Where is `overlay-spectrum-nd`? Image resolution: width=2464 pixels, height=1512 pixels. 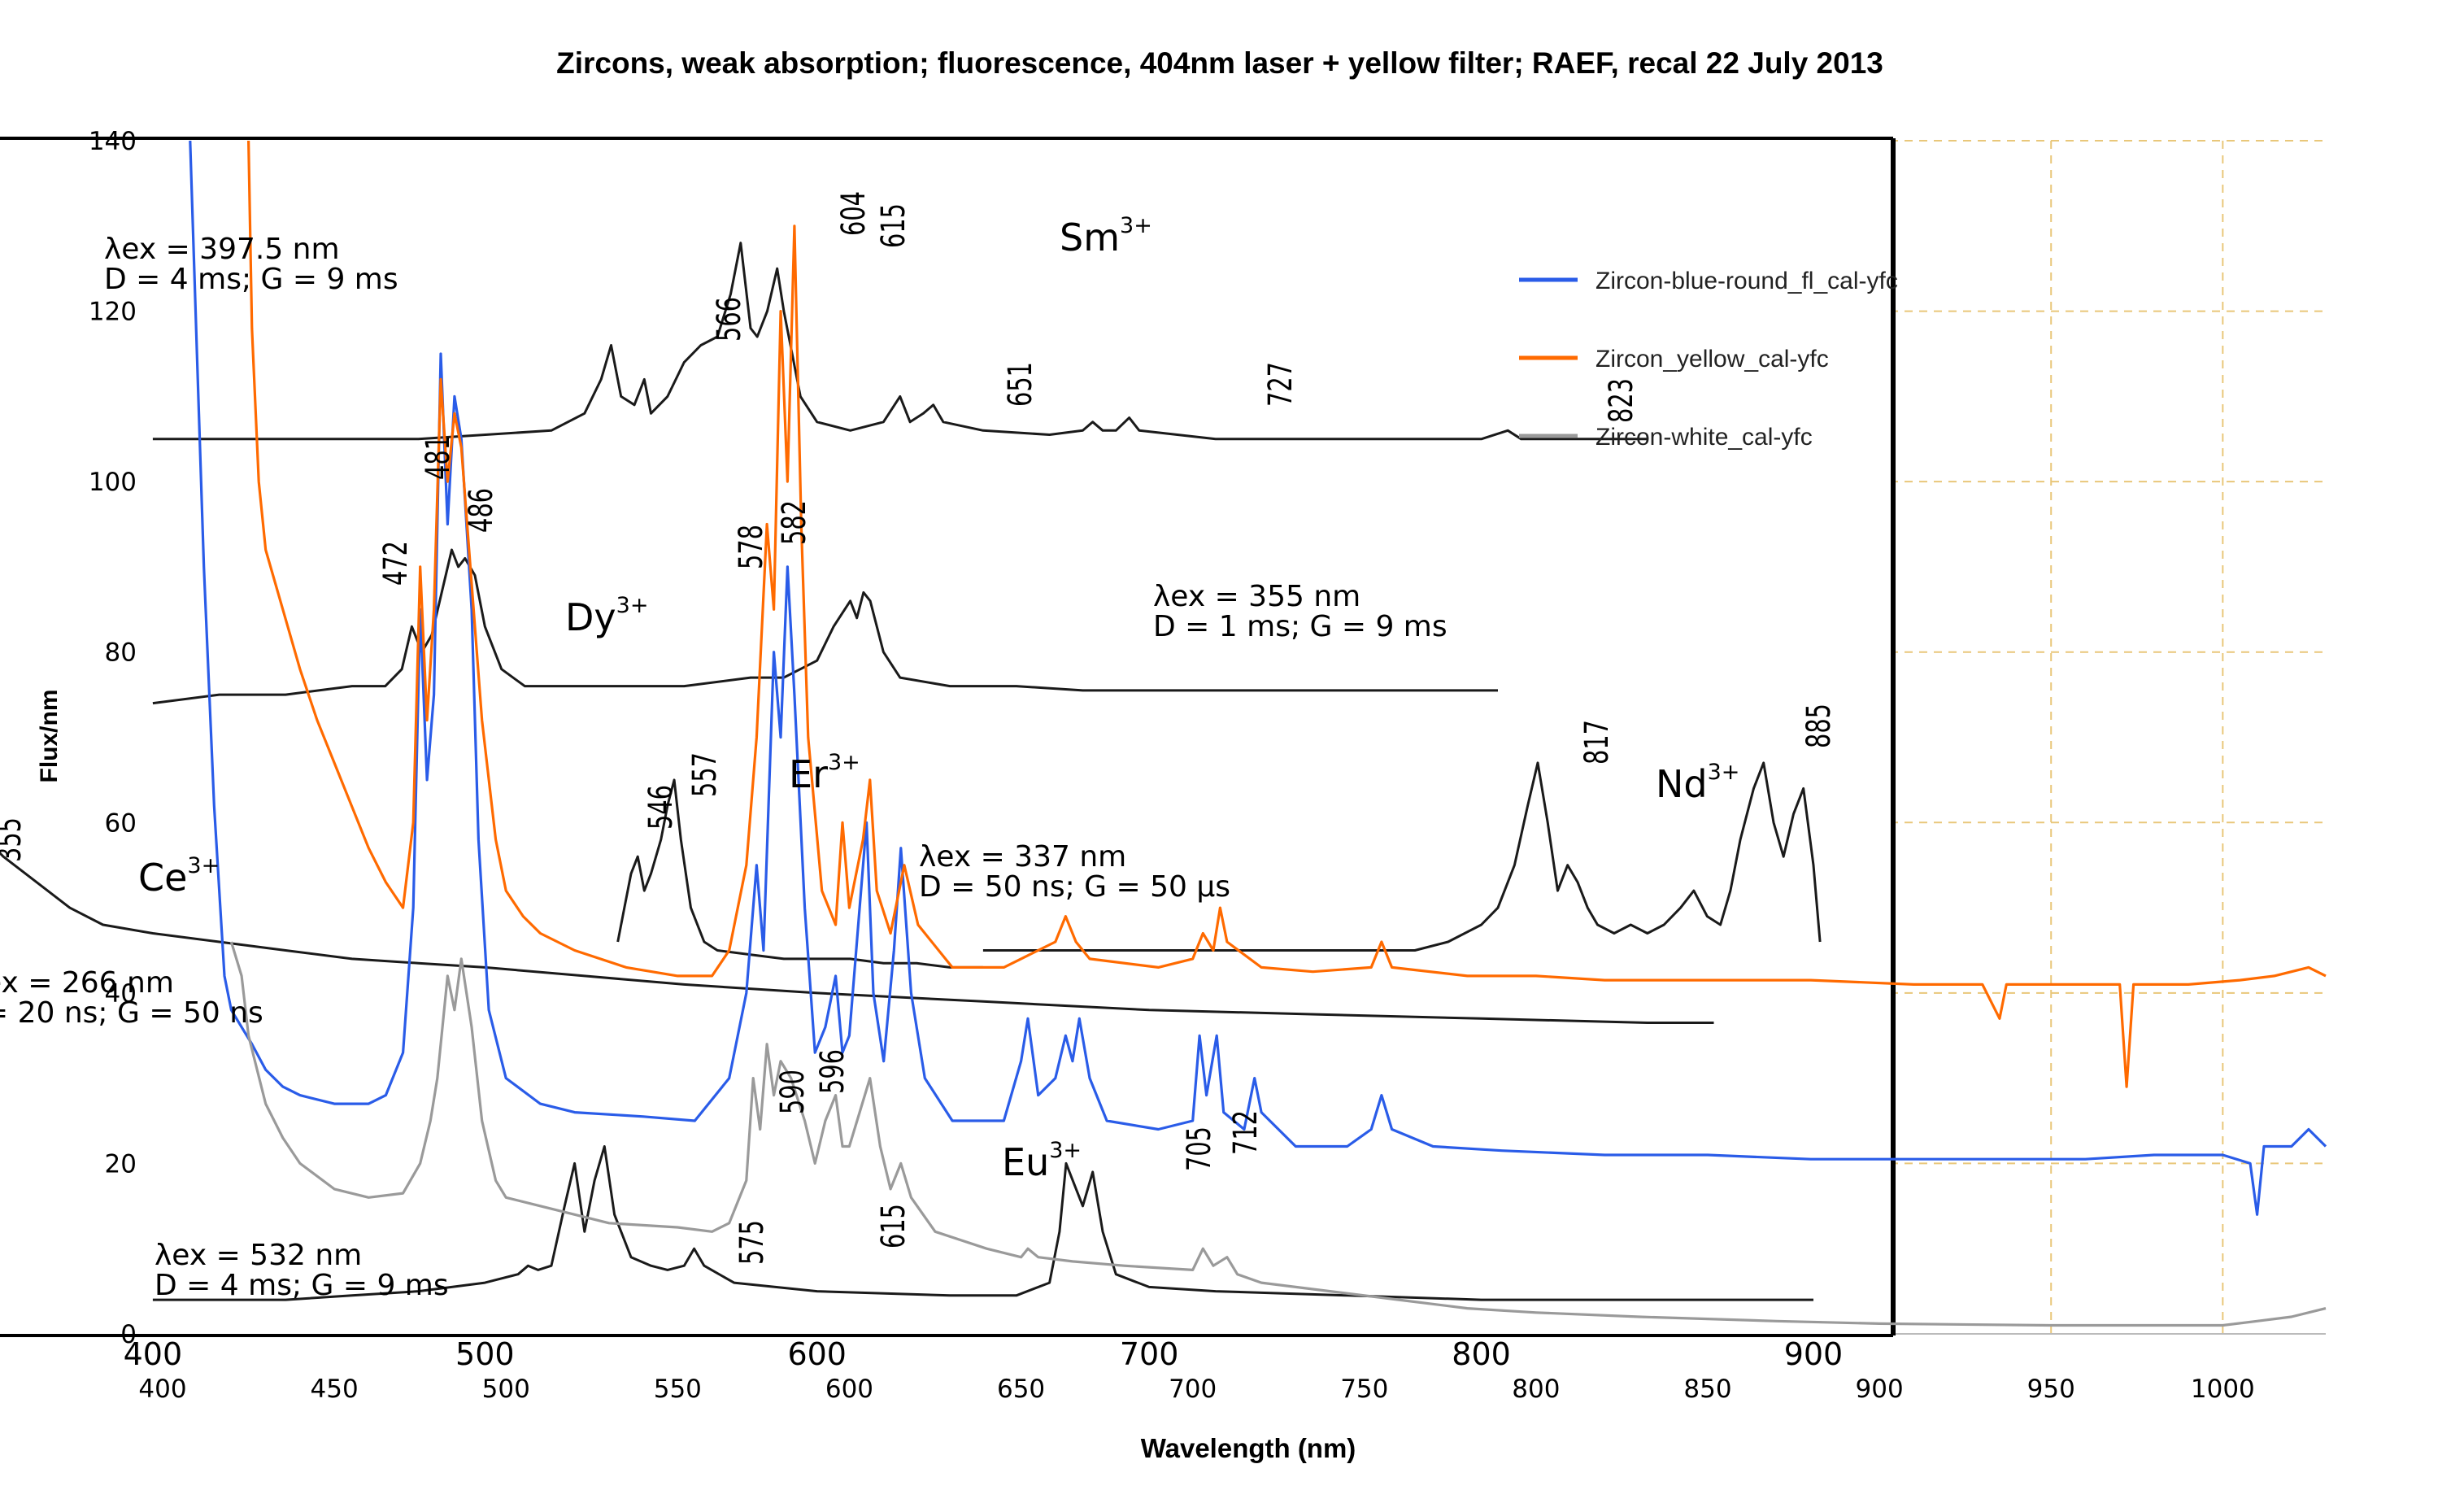 overlay-spectrum-nd is located at coordinates (1402, 856).